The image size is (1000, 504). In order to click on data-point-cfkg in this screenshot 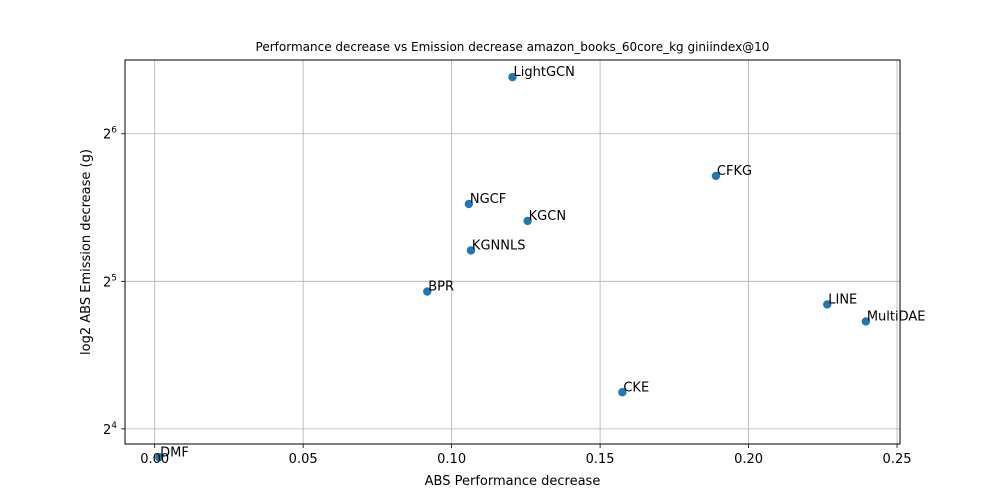, I will do `click(716, 176)`.